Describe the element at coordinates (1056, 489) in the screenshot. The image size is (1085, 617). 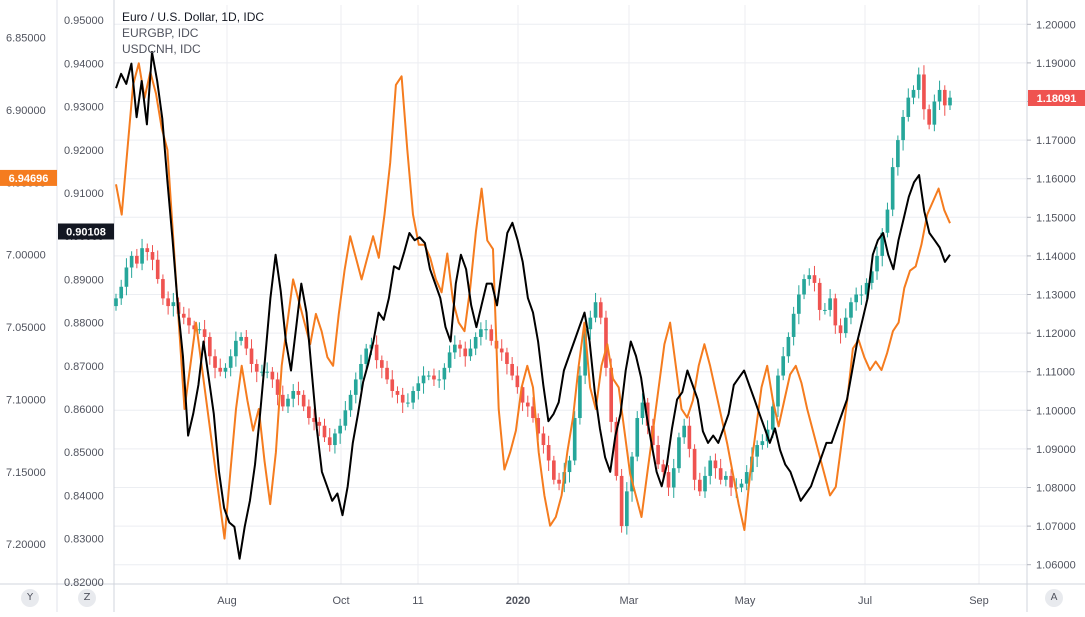
I see `price-tick-label: 1.08000` at that location.